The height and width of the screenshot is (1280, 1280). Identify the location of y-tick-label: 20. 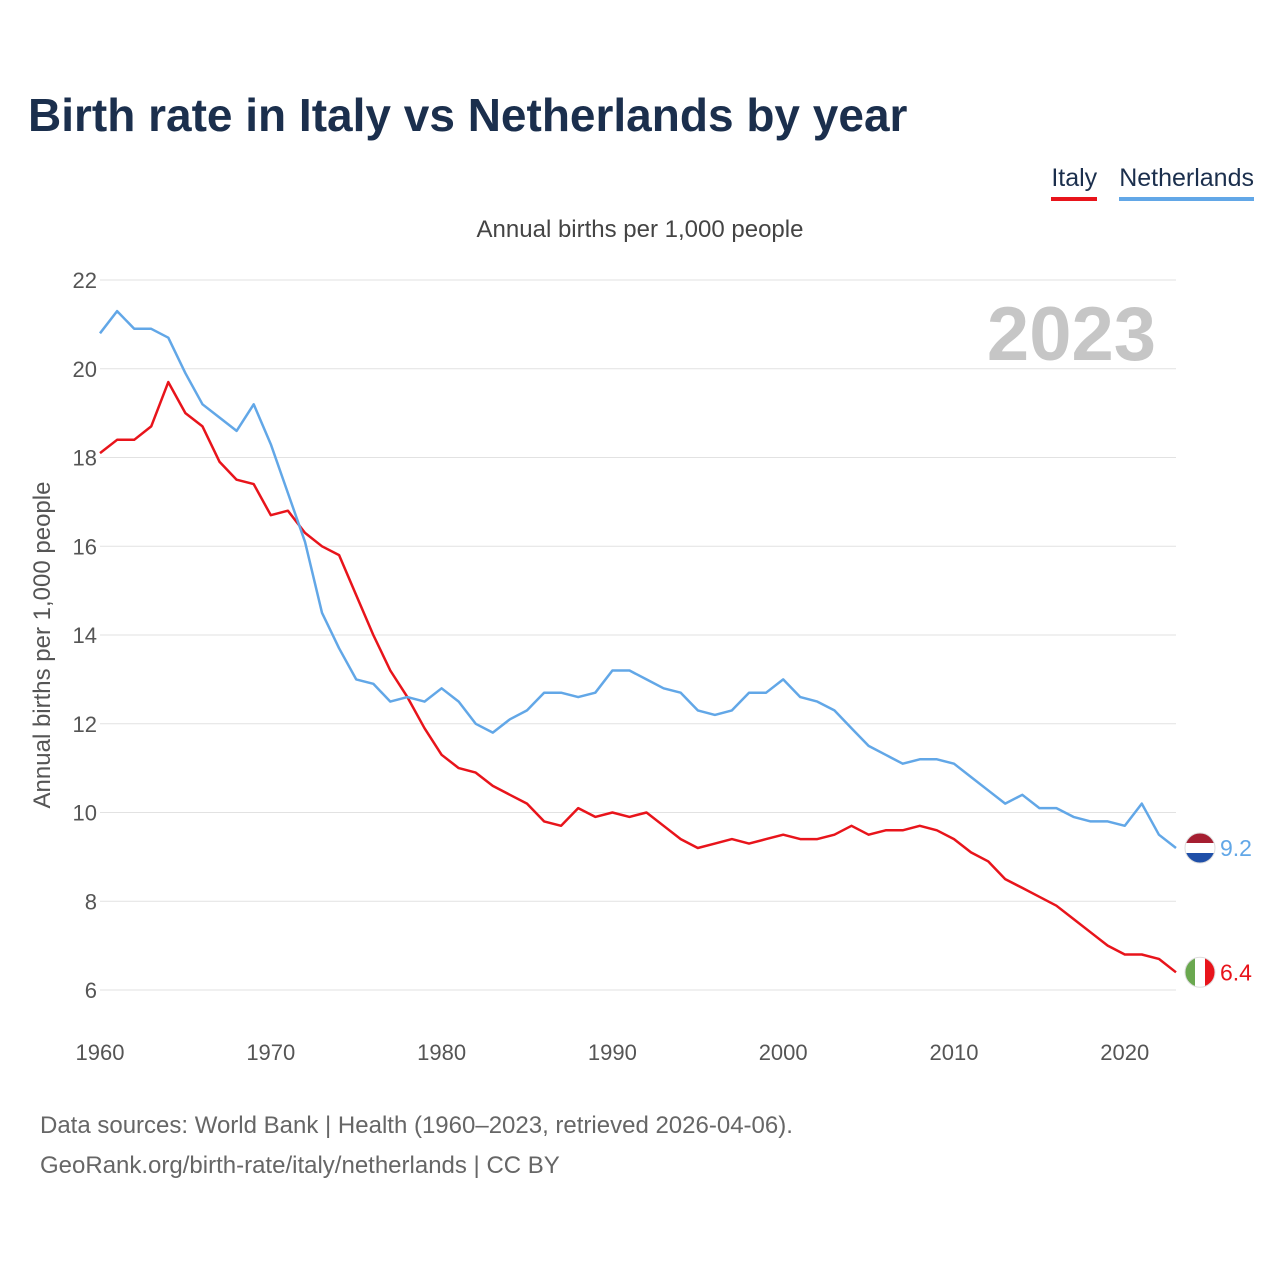
(85, 369).